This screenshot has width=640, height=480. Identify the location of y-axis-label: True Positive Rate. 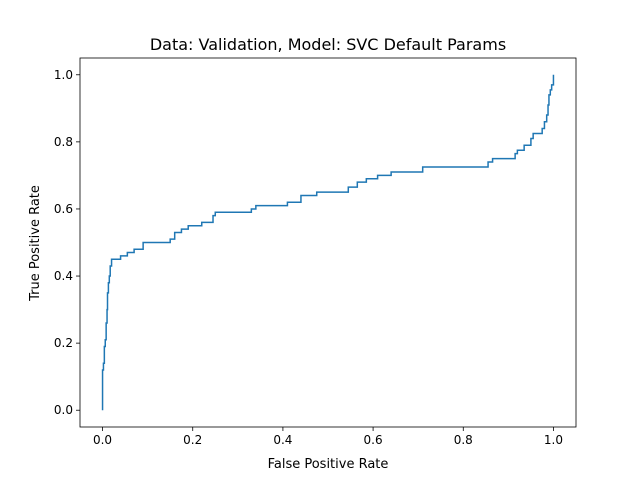
(35, 243).